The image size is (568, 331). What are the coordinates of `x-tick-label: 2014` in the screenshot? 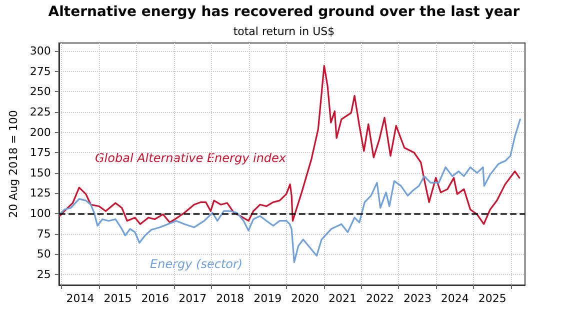 It's located at (80, 298).